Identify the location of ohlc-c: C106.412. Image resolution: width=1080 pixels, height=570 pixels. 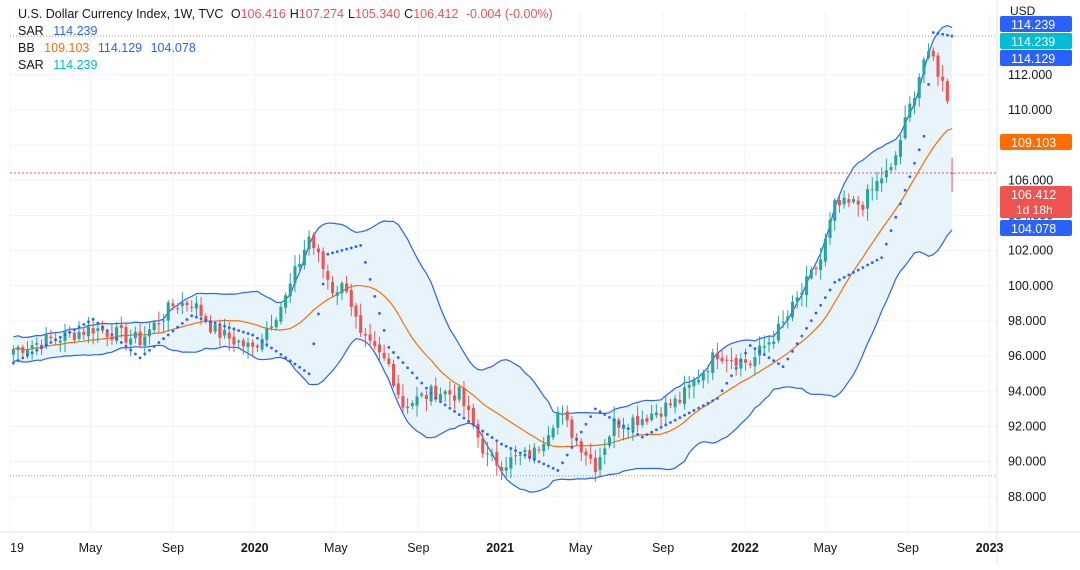
(431, 14).